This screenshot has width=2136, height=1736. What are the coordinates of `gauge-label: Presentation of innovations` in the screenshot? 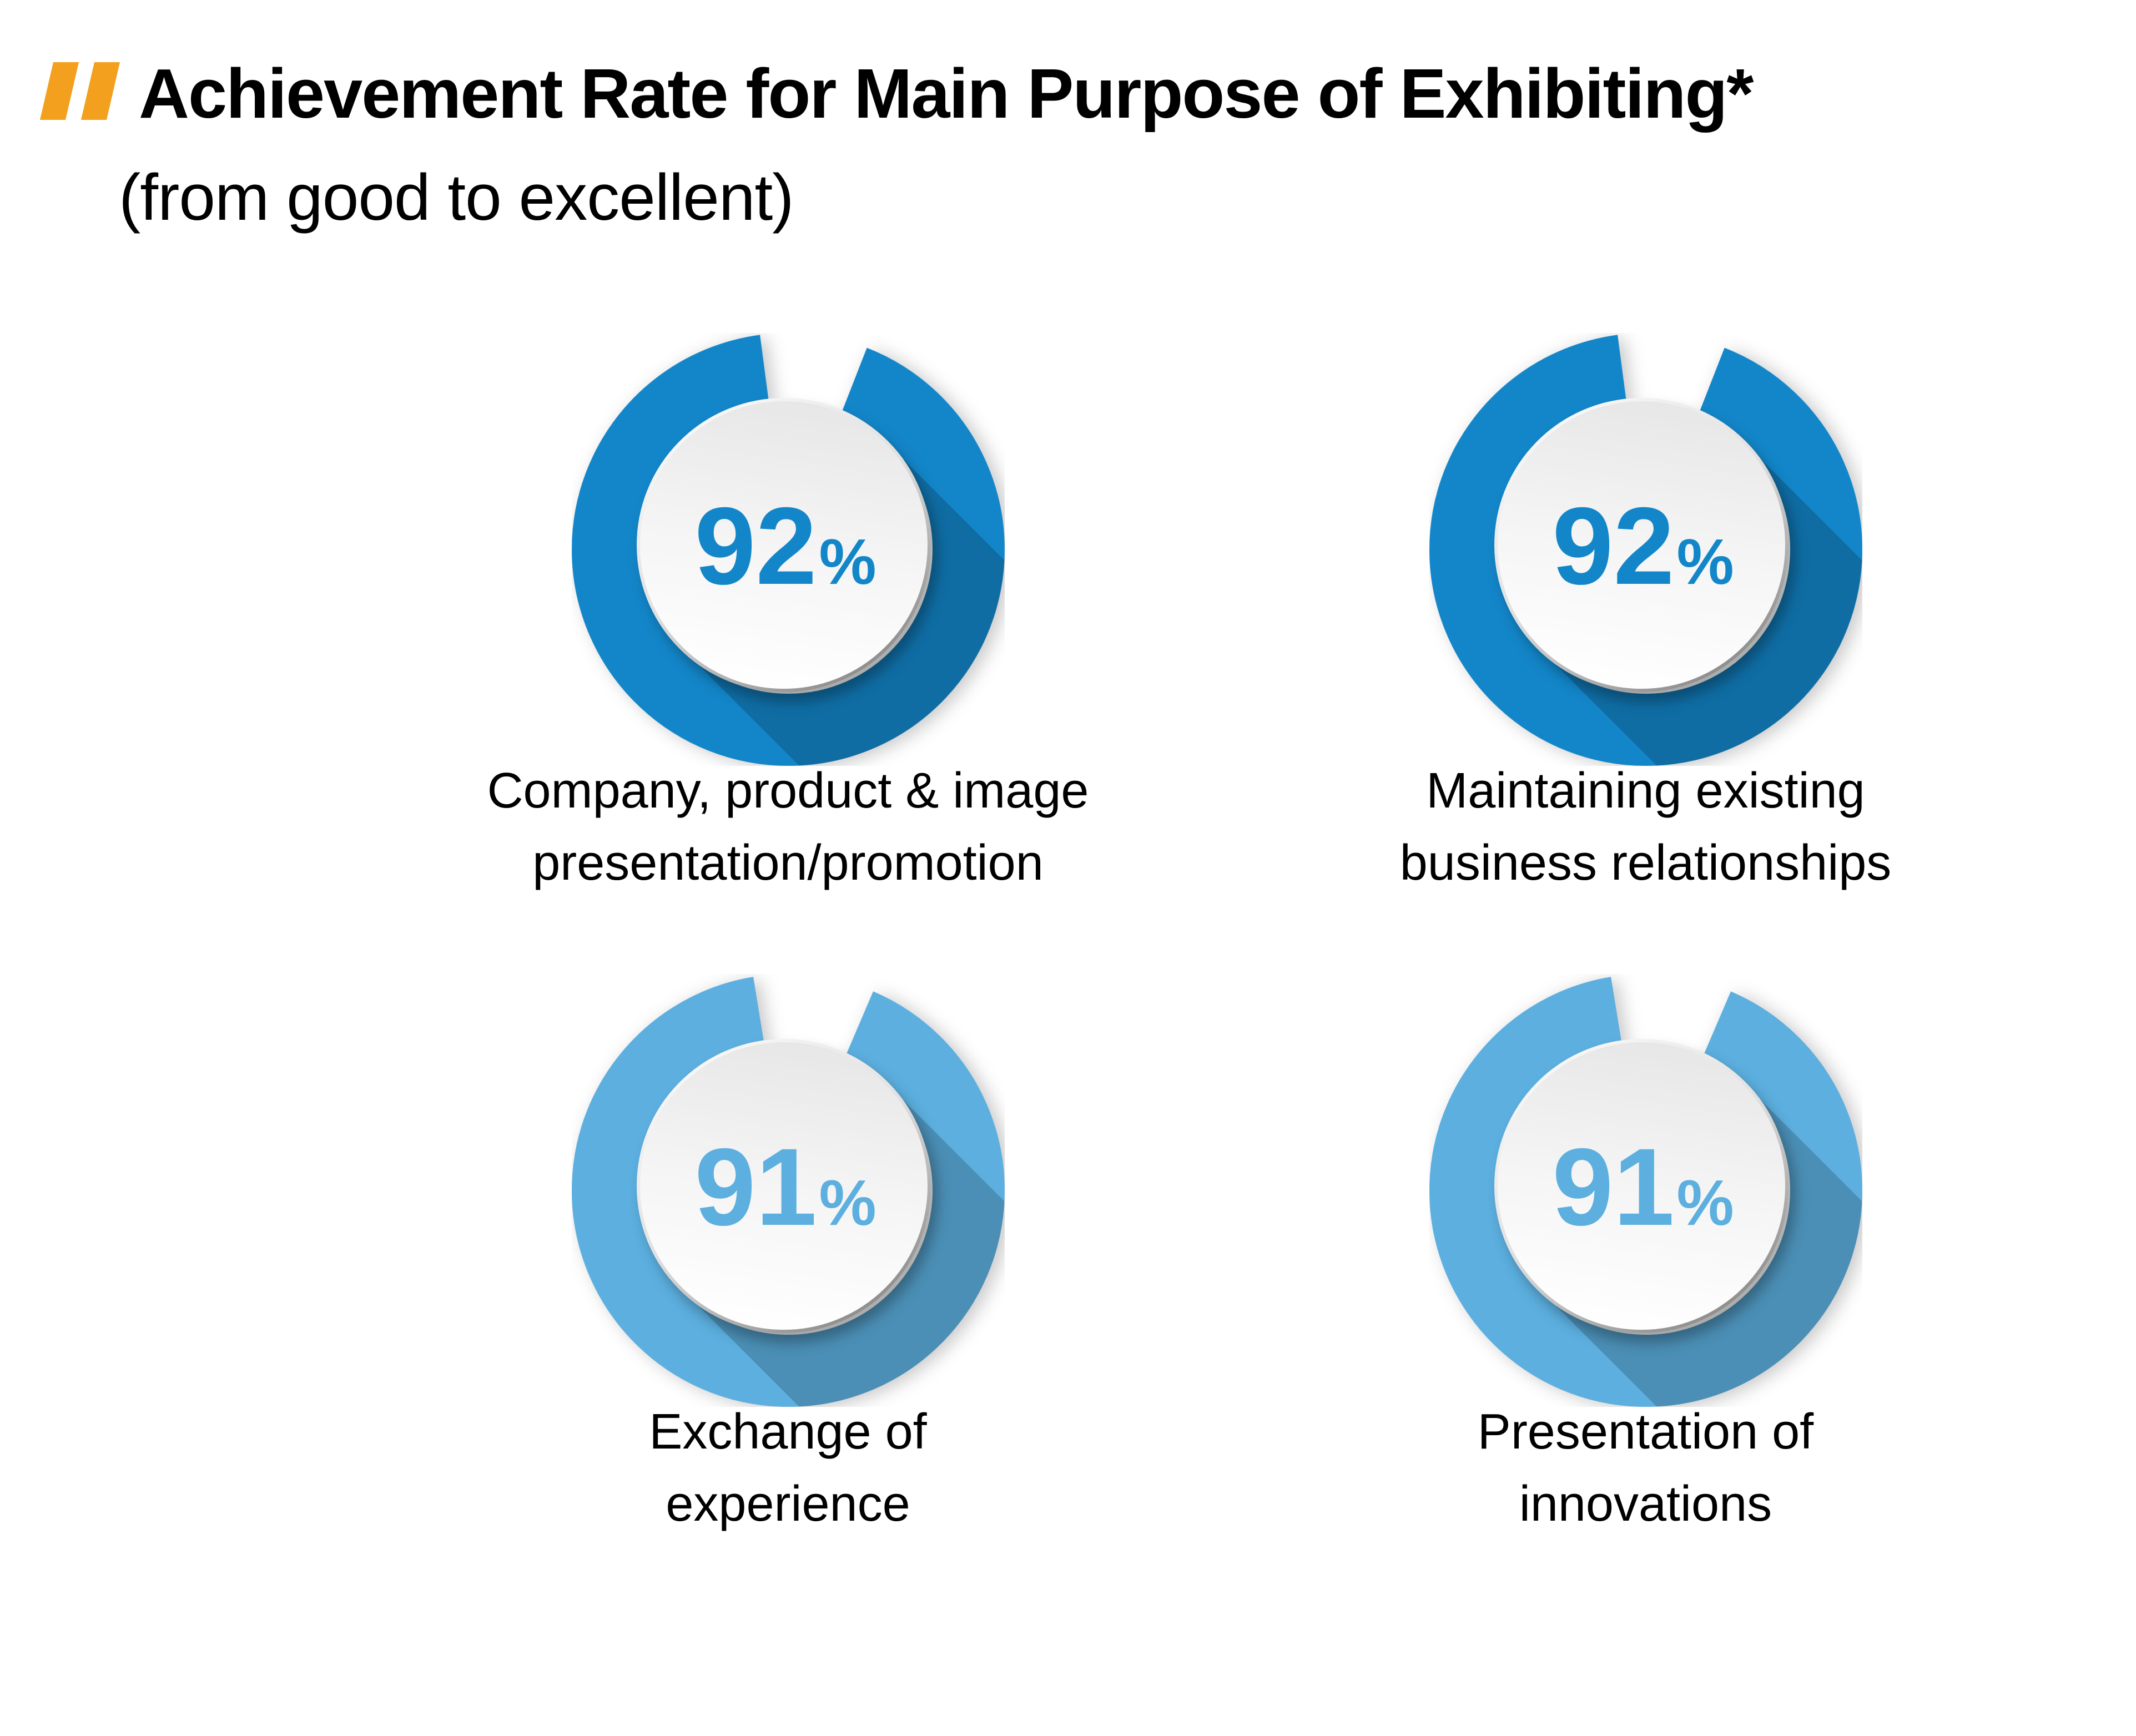 It's located at (1645, 1468).